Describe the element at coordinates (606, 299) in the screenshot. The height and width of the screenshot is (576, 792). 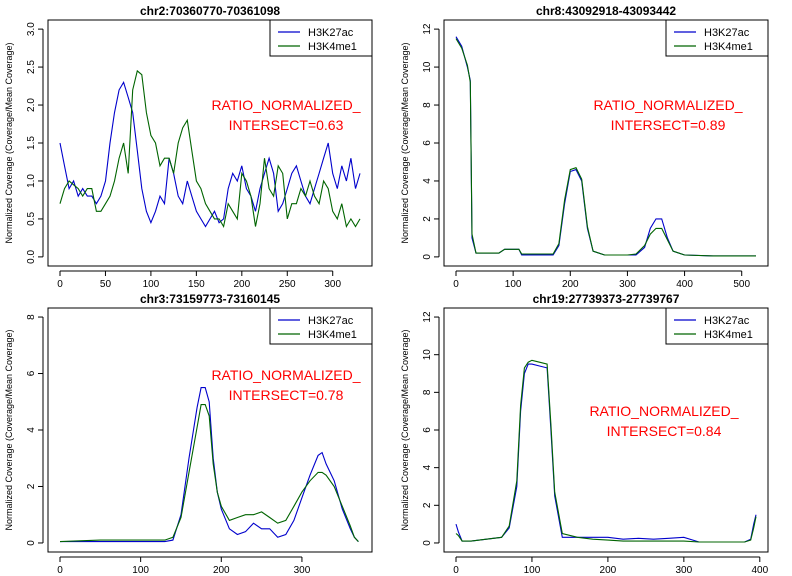
I see `chart-title: chr19:27739373-27739767` at that location.